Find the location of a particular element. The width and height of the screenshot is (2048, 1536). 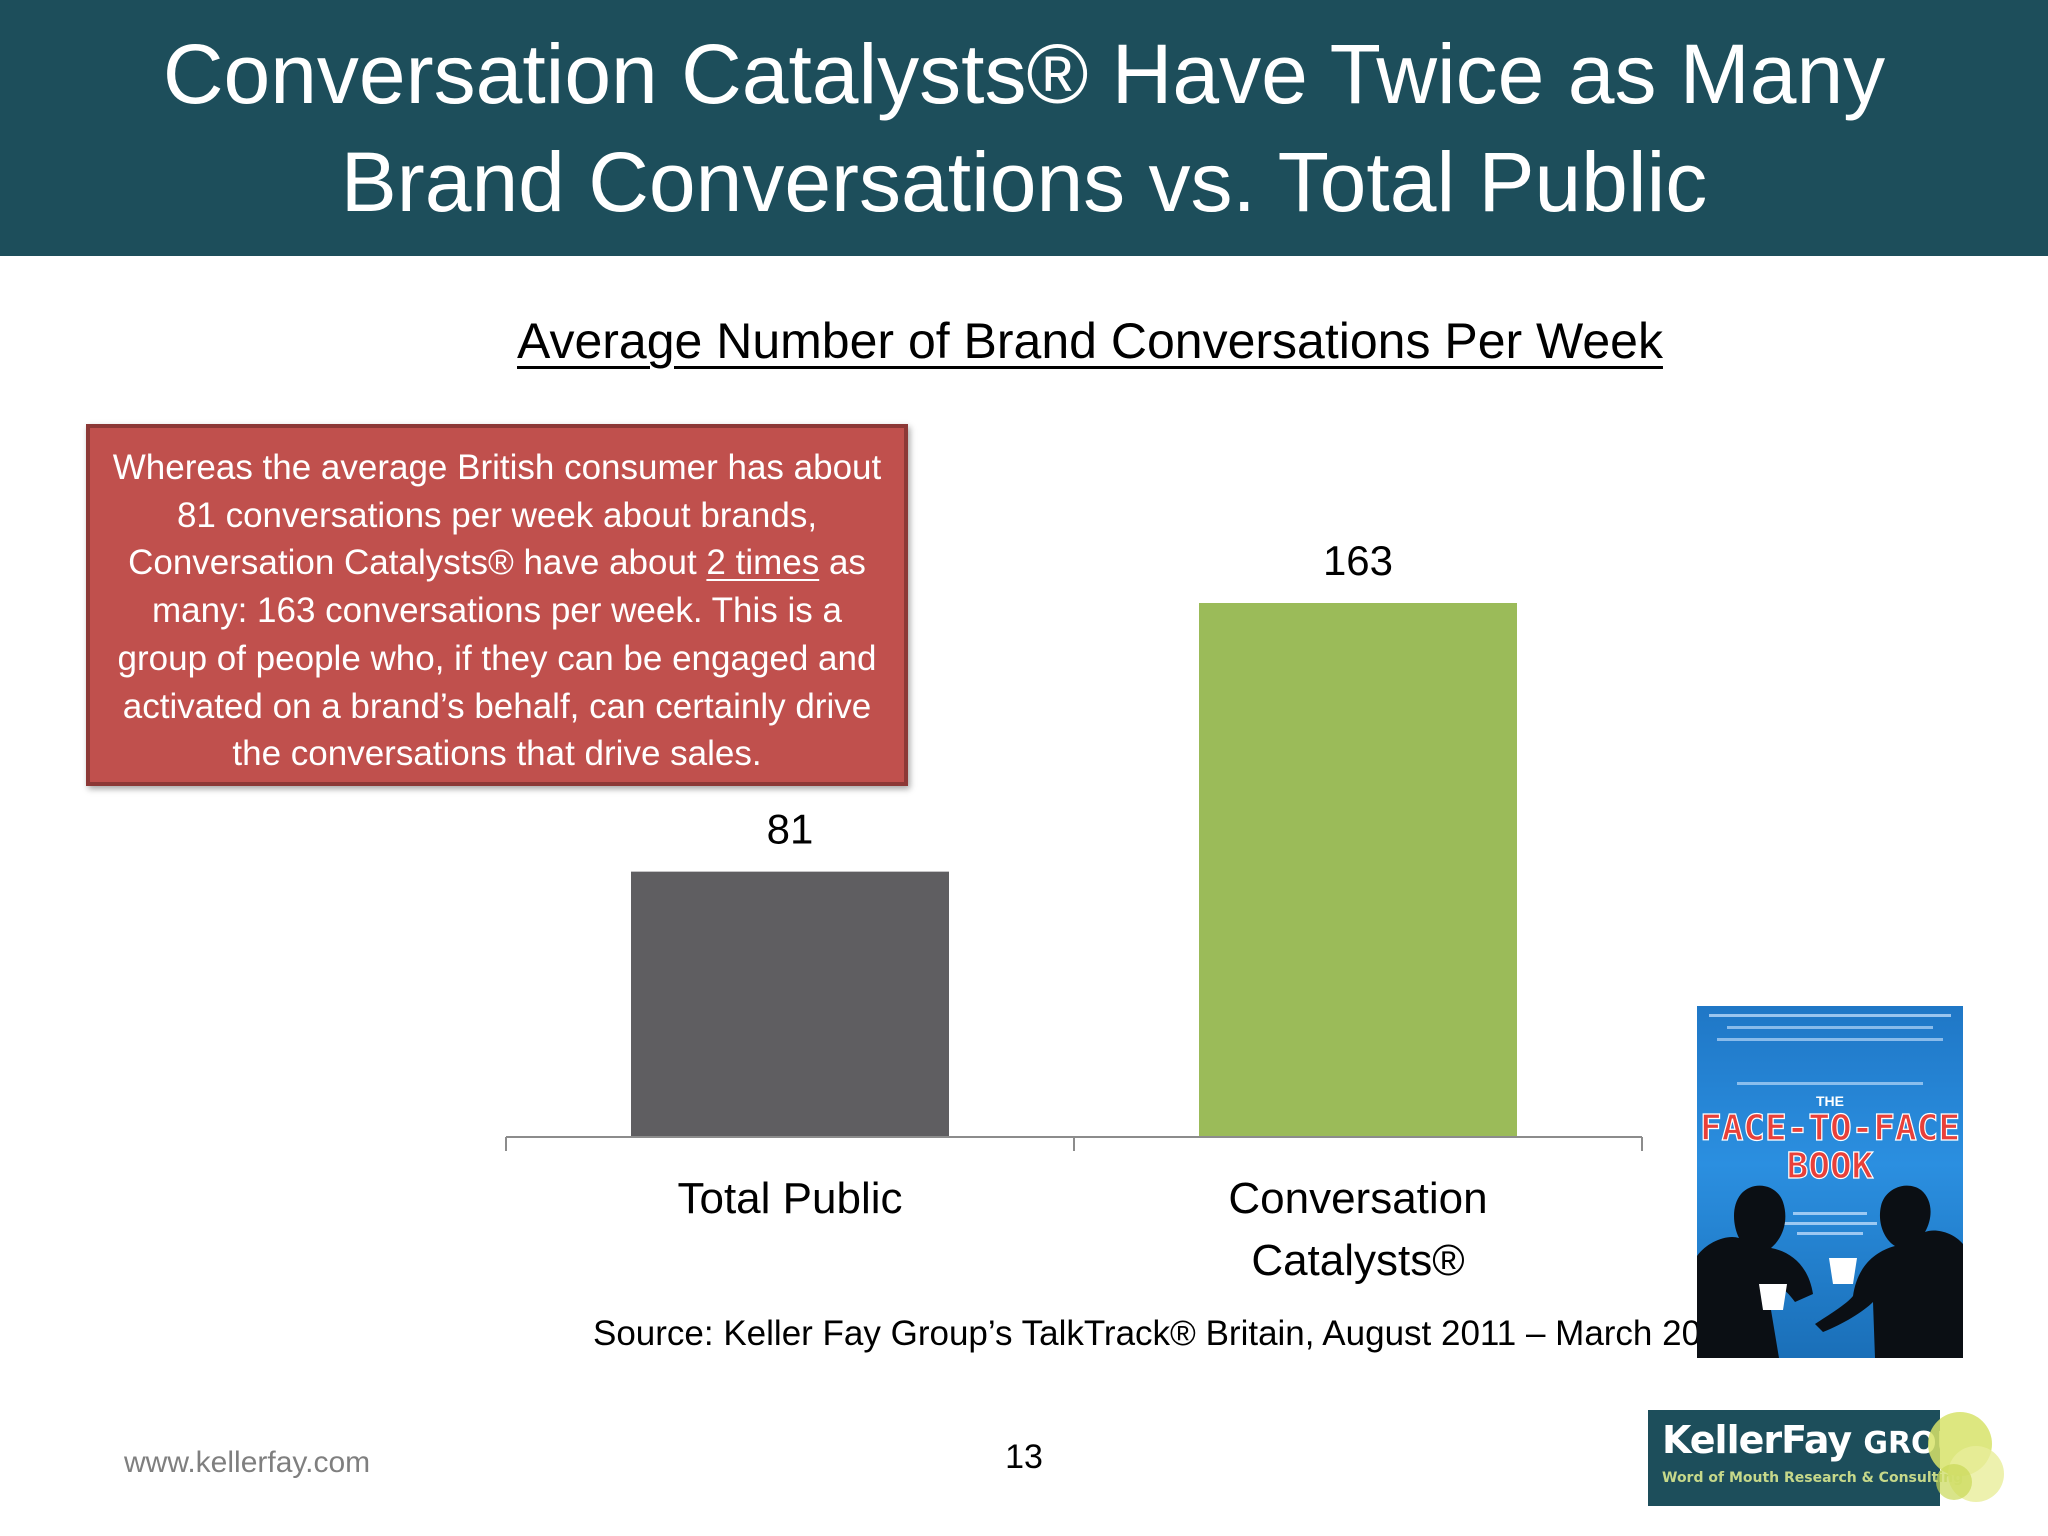

book-cover-illustration: THE FACE-TO-FACE BOOK is located at coordinates (1830, 1186).